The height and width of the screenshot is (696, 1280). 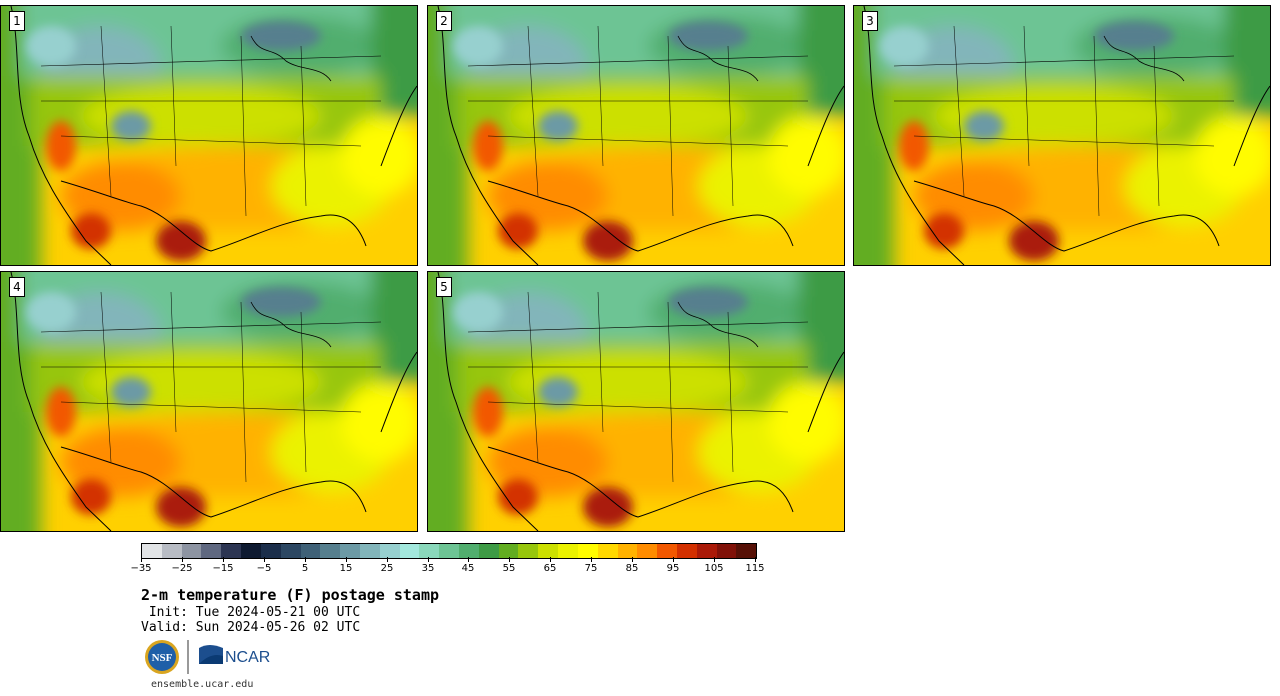 I want to click on plot-title: 2-m temperature (F) postage stamp, so click(x=290, y=595).